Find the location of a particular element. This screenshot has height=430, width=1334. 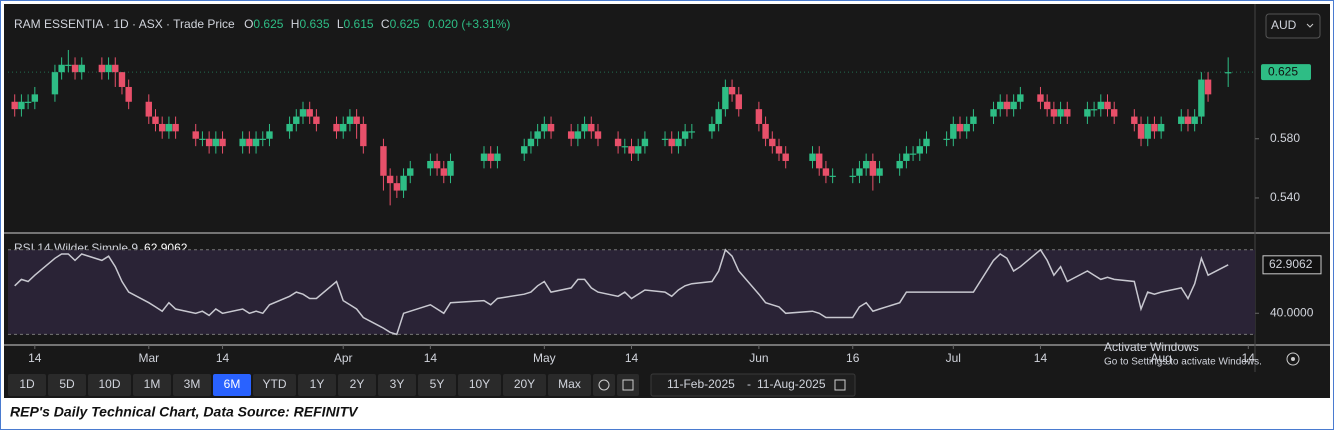

ohlc-letter: L is located at coordinates (340, 24).